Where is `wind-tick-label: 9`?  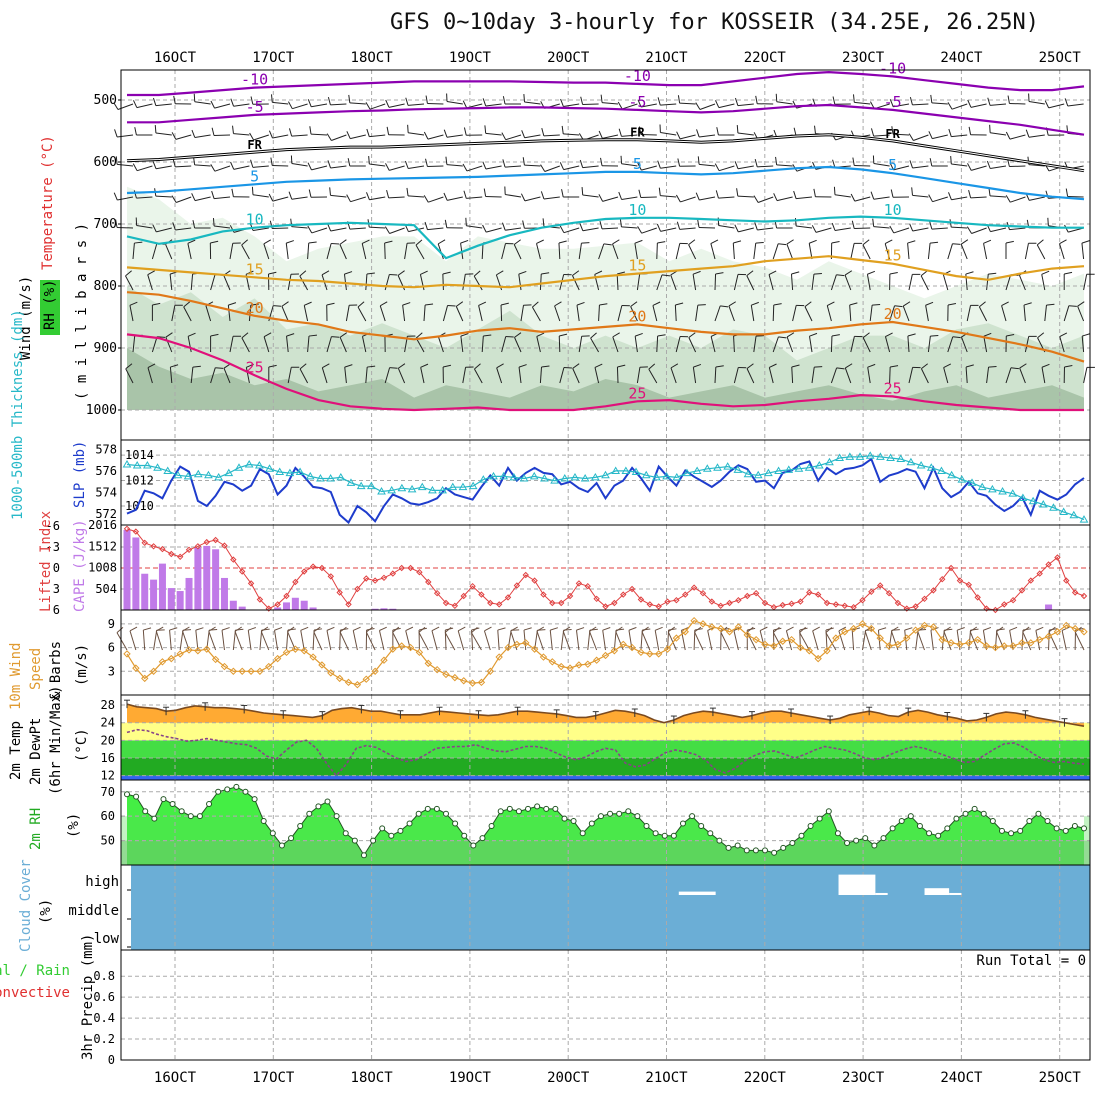 wind-tick-label: 9 is located at coordinates (111, 624).